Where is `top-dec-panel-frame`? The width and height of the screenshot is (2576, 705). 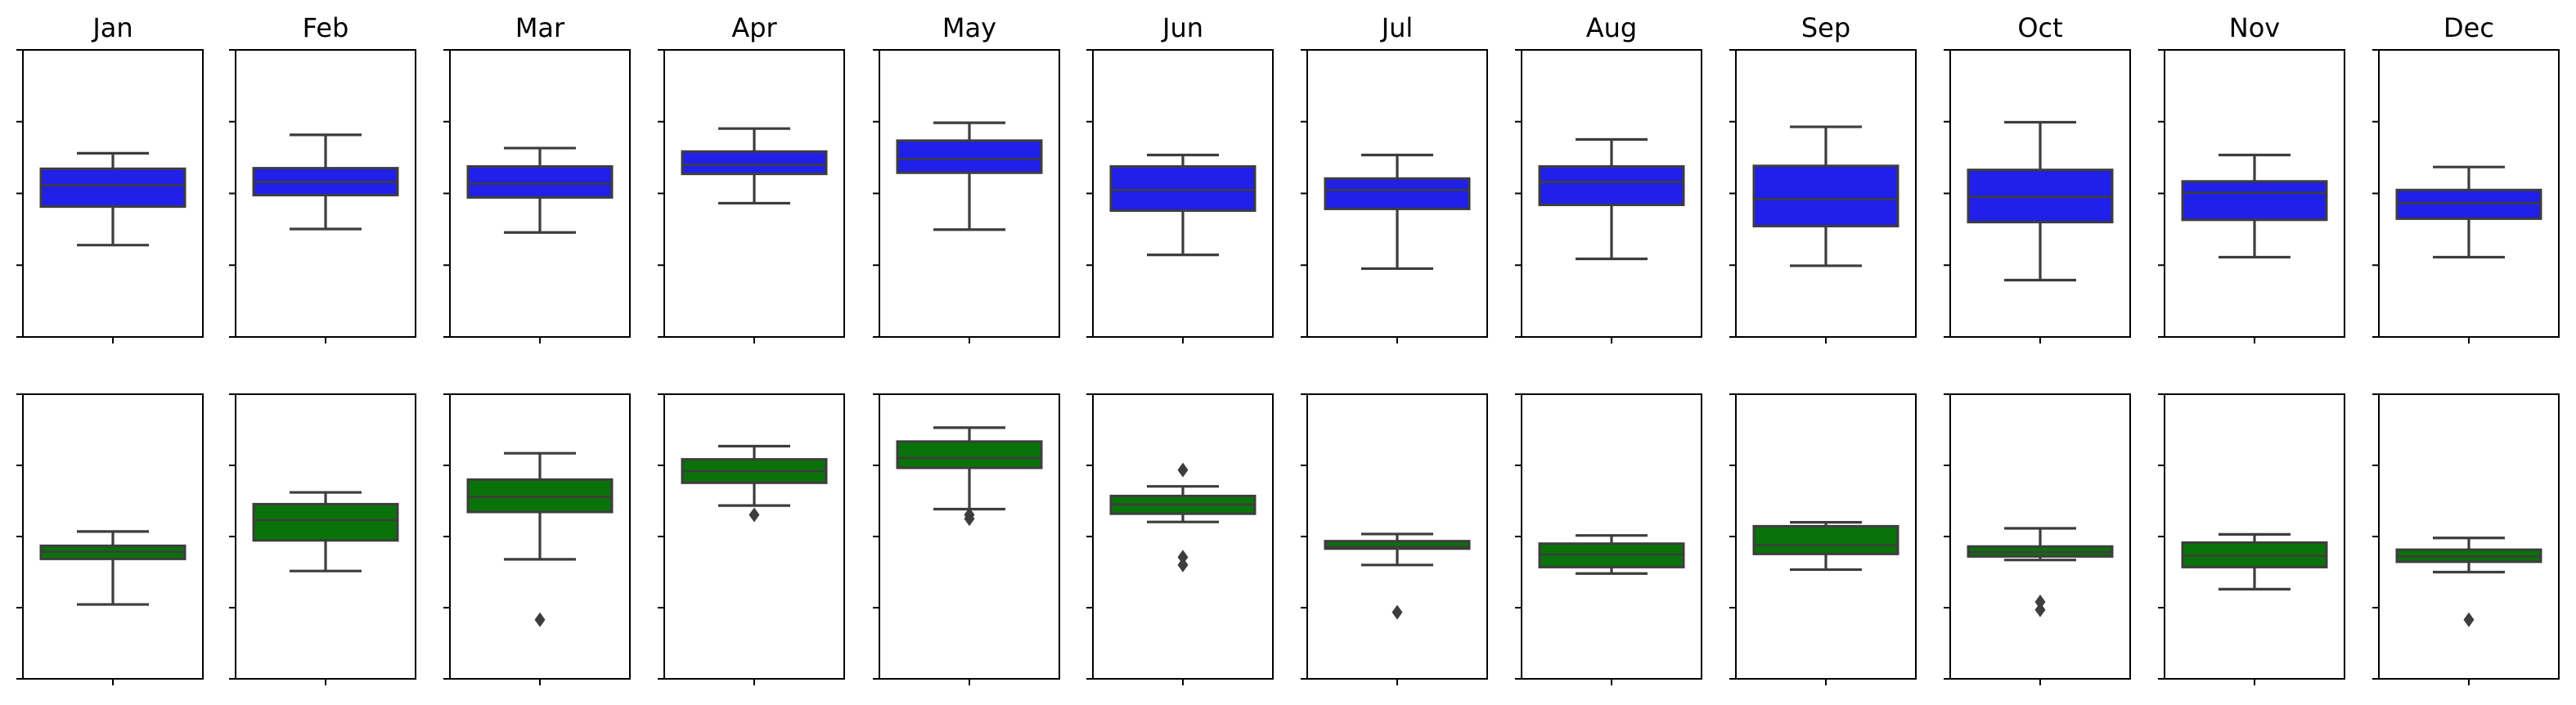
top-dec-panel-frame is located at coordinates (2469, 193).